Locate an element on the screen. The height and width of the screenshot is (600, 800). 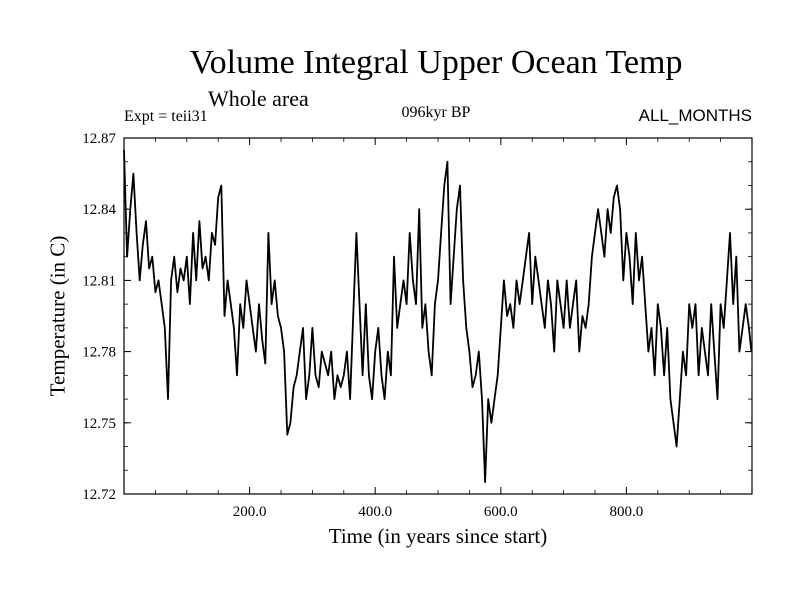
x-axis-label: Time (in years since start) is located at coordinates (438, 536).